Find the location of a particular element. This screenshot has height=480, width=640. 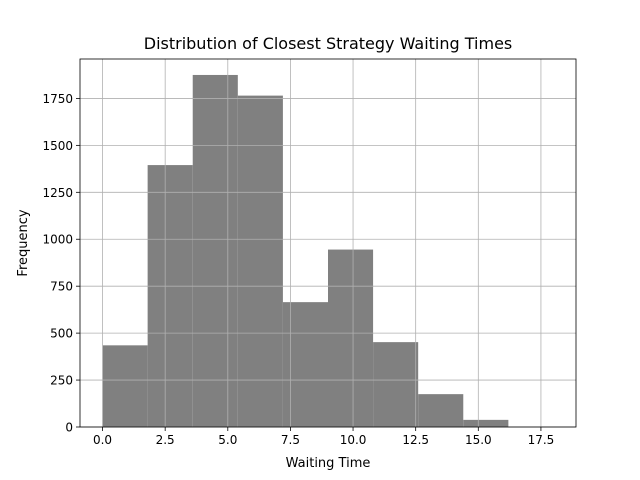

x-tick-label-2: 5.0 is located at coordinates (227, 440).